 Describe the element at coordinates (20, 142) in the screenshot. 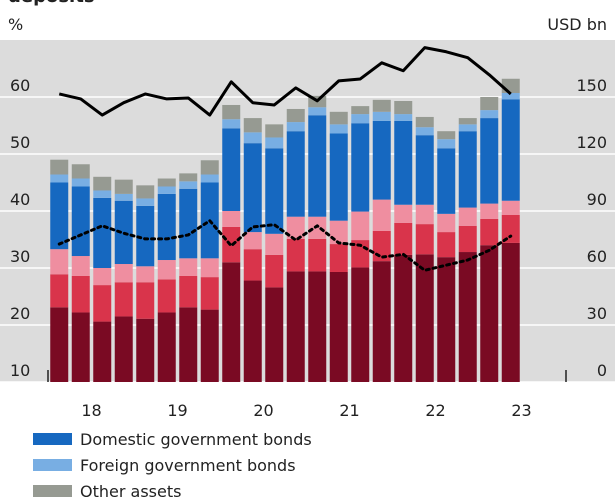

I see `y-tick-label: 50` at that location.